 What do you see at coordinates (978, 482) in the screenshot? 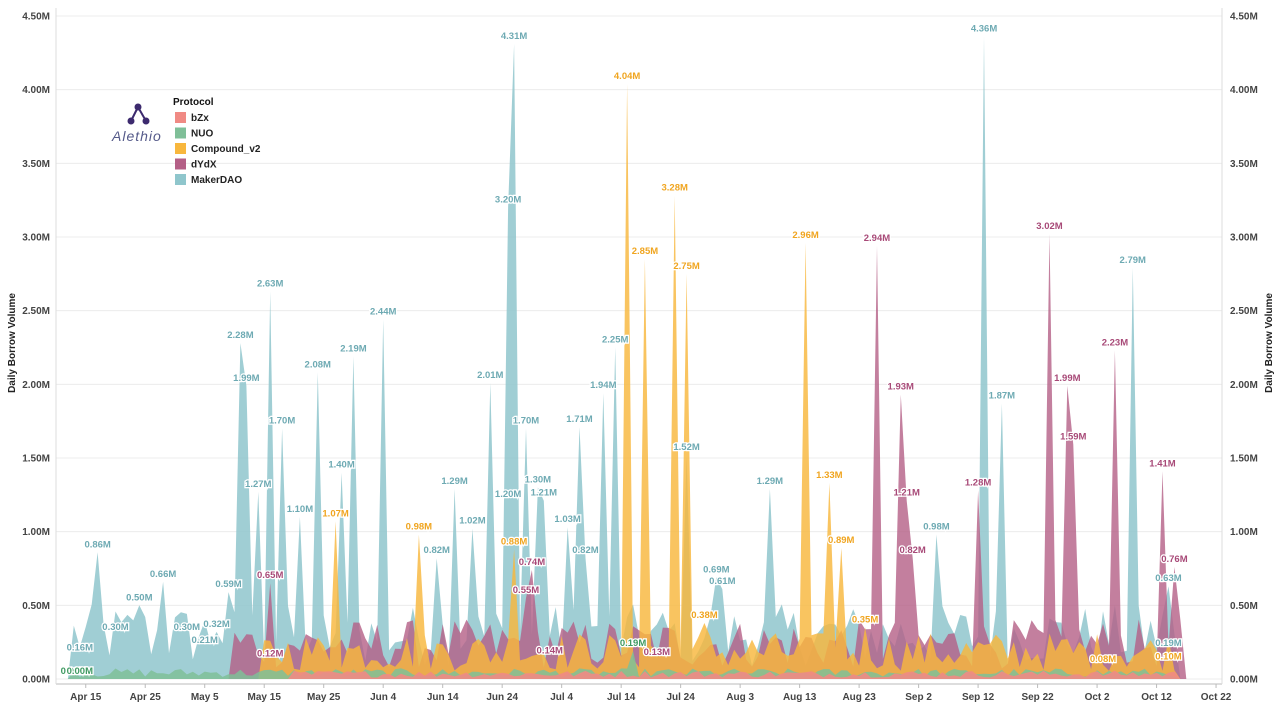
I see `data-label: 1.28M` at bounding box center [978, 482].